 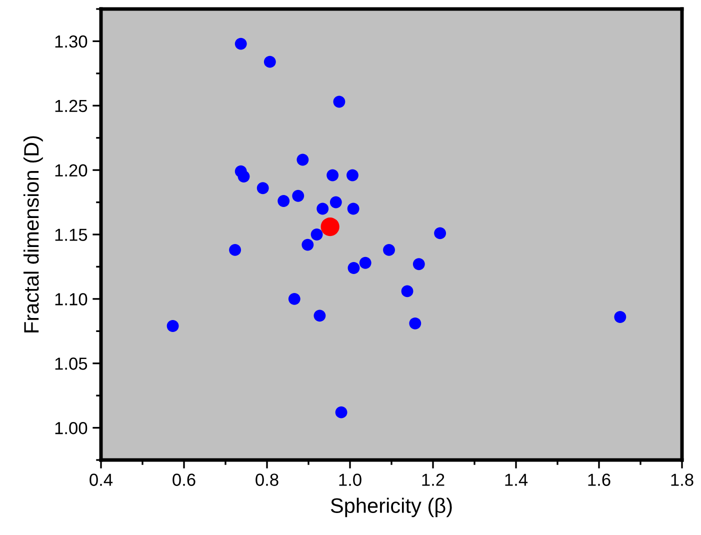 I want to click on y-axis-title: Fractal dimension (D), so click(x=33, y=234).